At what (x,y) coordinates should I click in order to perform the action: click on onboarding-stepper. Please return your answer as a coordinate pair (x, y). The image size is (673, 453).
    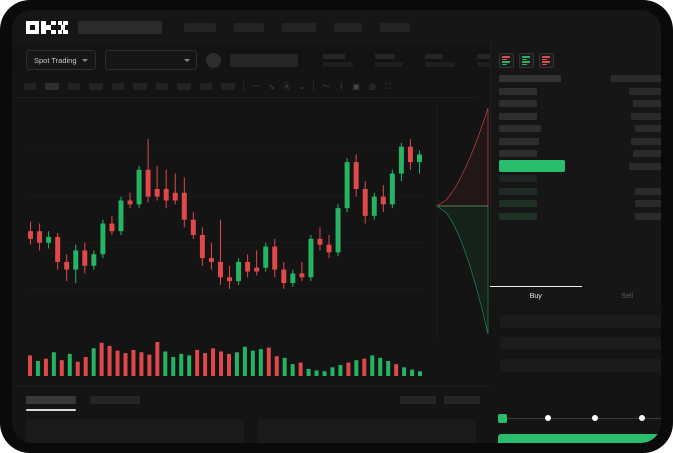
    Looking at the image, I should click on (579, 418).